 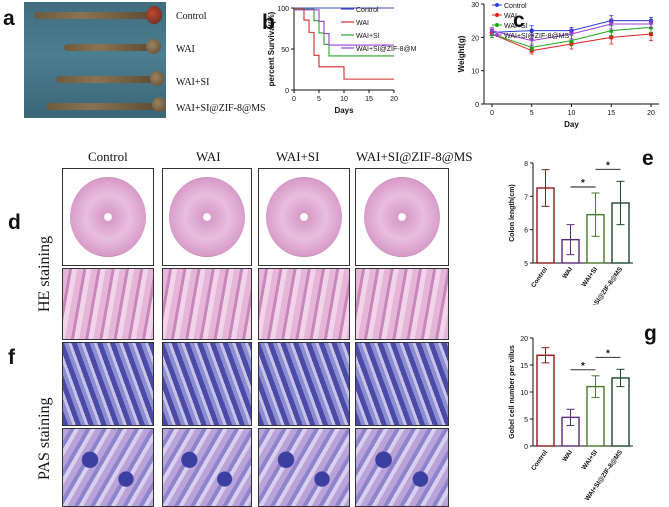 I want to click on weight-xtick-label: 10, so click(x=572, y=113).